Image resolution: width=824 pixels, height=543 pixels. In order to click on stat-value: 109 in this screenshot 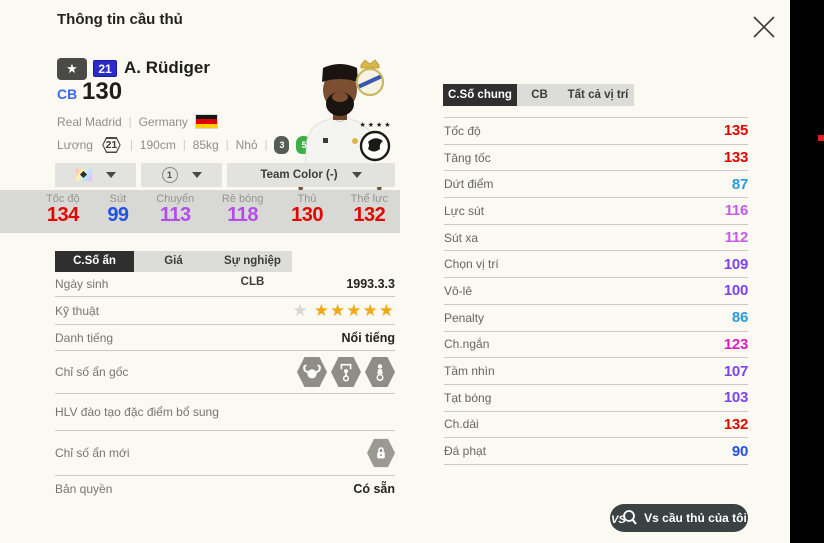, I will do `click(735, 264)`.